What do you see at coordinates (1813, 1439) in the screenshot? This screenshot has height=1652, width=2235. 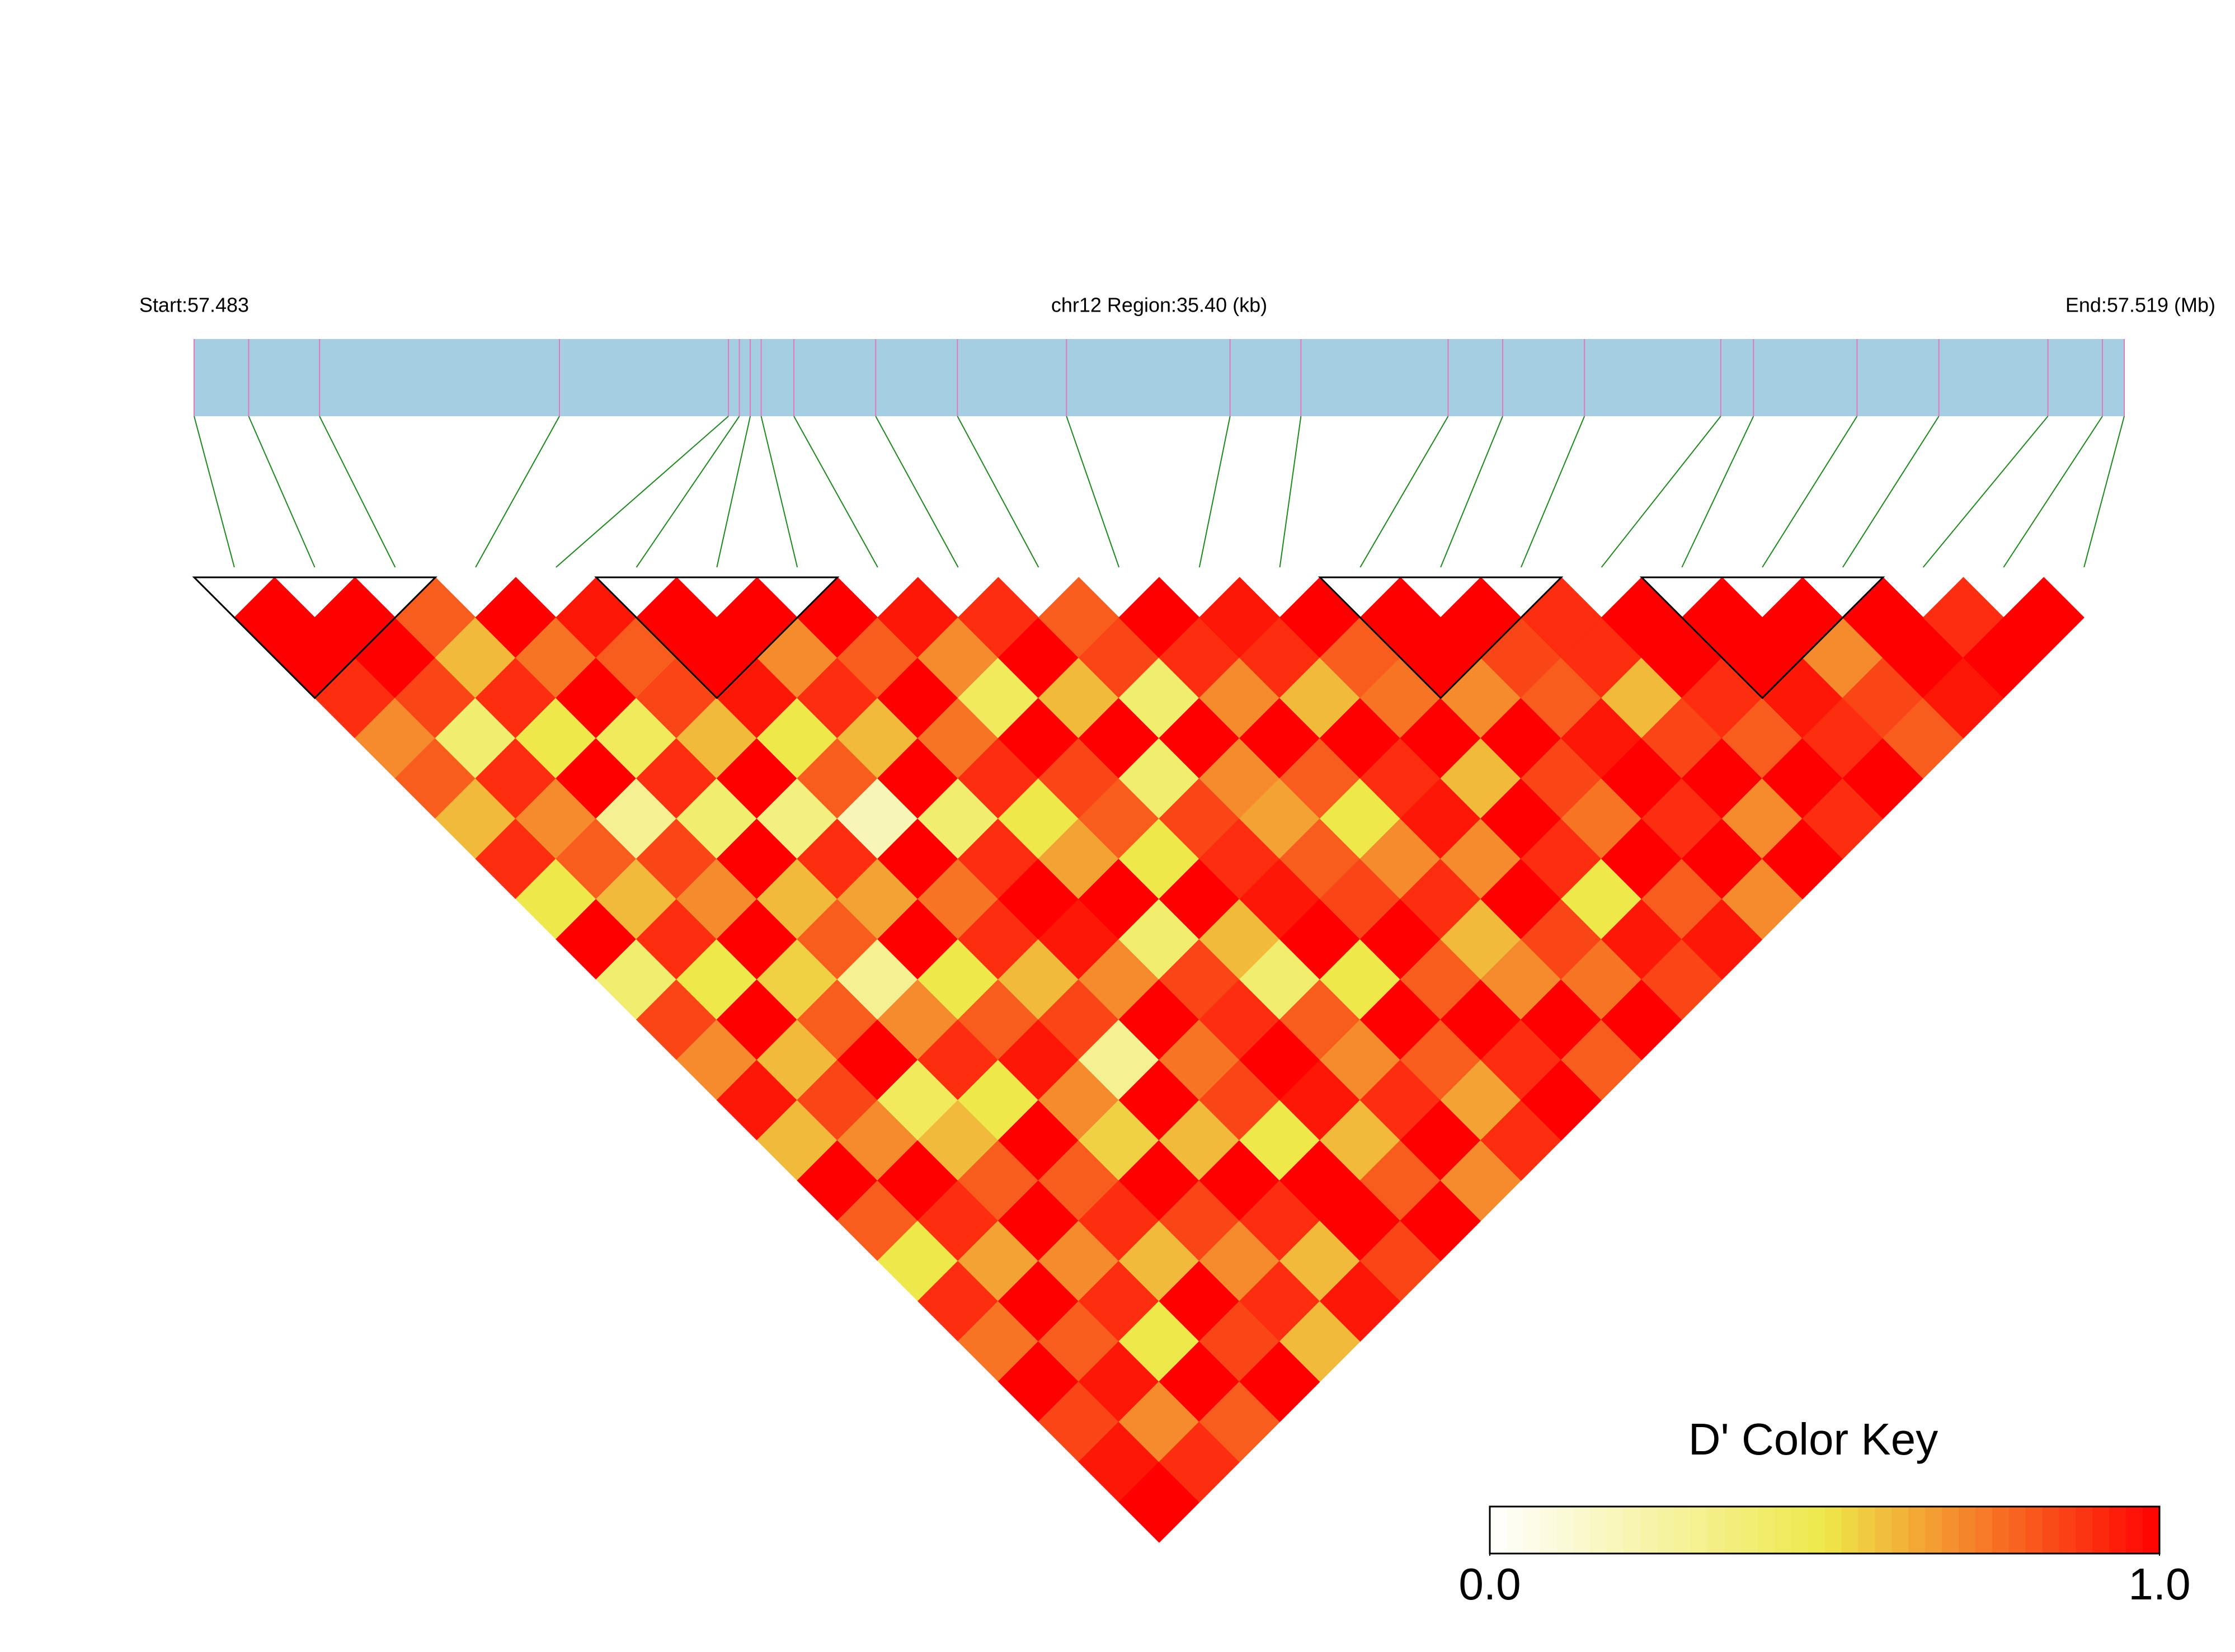 I see `key-title: D' Color Key` at bounding box center [1813, 1439].